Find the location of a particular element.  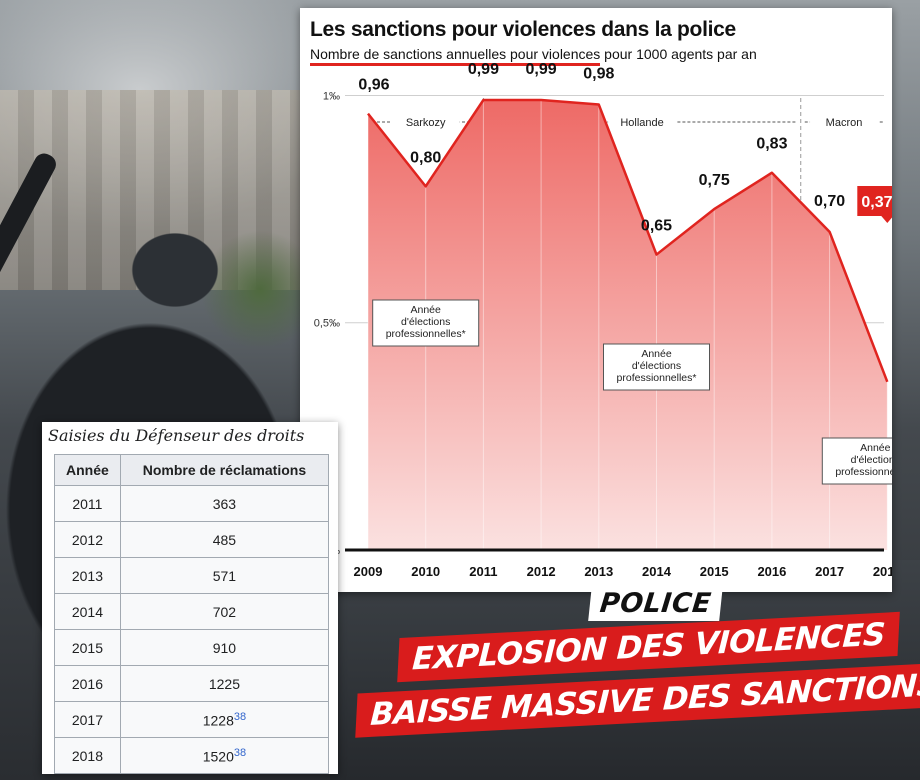

period-label: Sarkozy is located at coordinates (426, 123).